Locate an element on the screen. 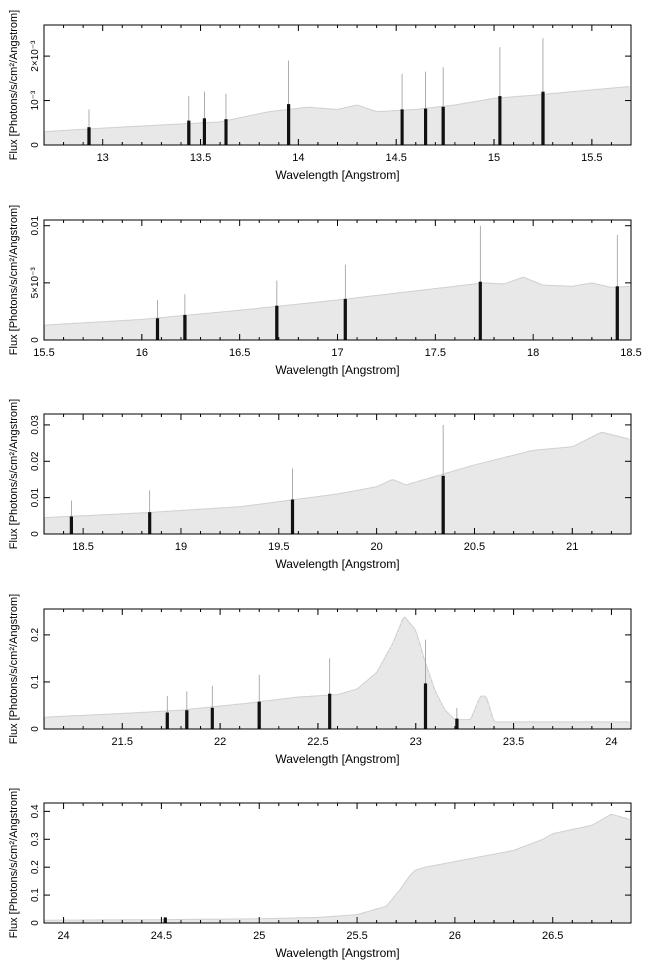  y-tick-label: 0.3 is located at coordinates (35, 839).